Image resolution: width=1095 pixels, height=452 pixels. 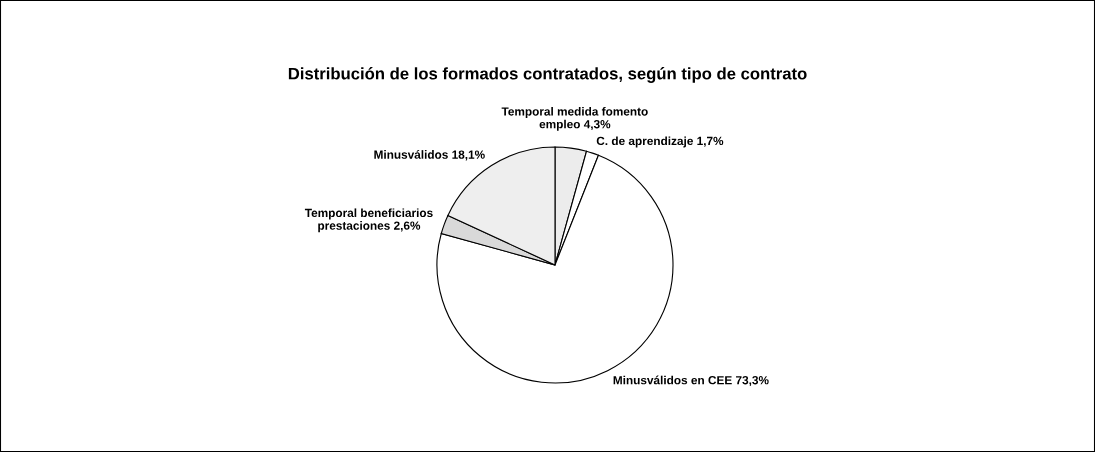 I want to click on slice-label: Temporal medida fomento empleo 4,3%, so click(x=574, y=118).